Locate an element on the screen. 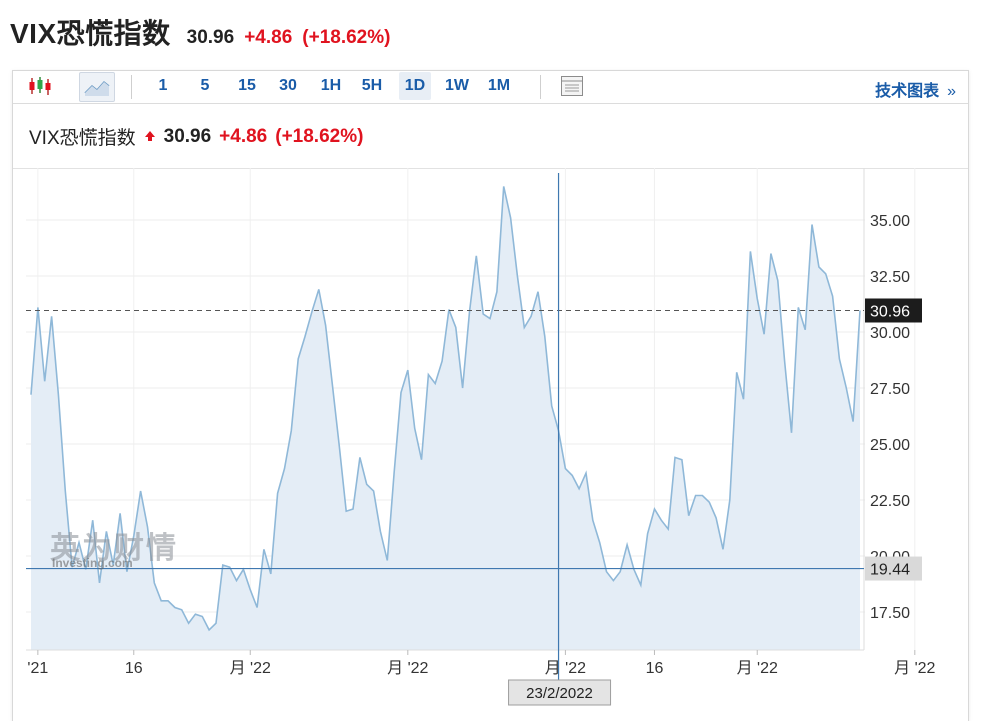  y-tick-label: 32.50 is located at coordinates (890, 277).